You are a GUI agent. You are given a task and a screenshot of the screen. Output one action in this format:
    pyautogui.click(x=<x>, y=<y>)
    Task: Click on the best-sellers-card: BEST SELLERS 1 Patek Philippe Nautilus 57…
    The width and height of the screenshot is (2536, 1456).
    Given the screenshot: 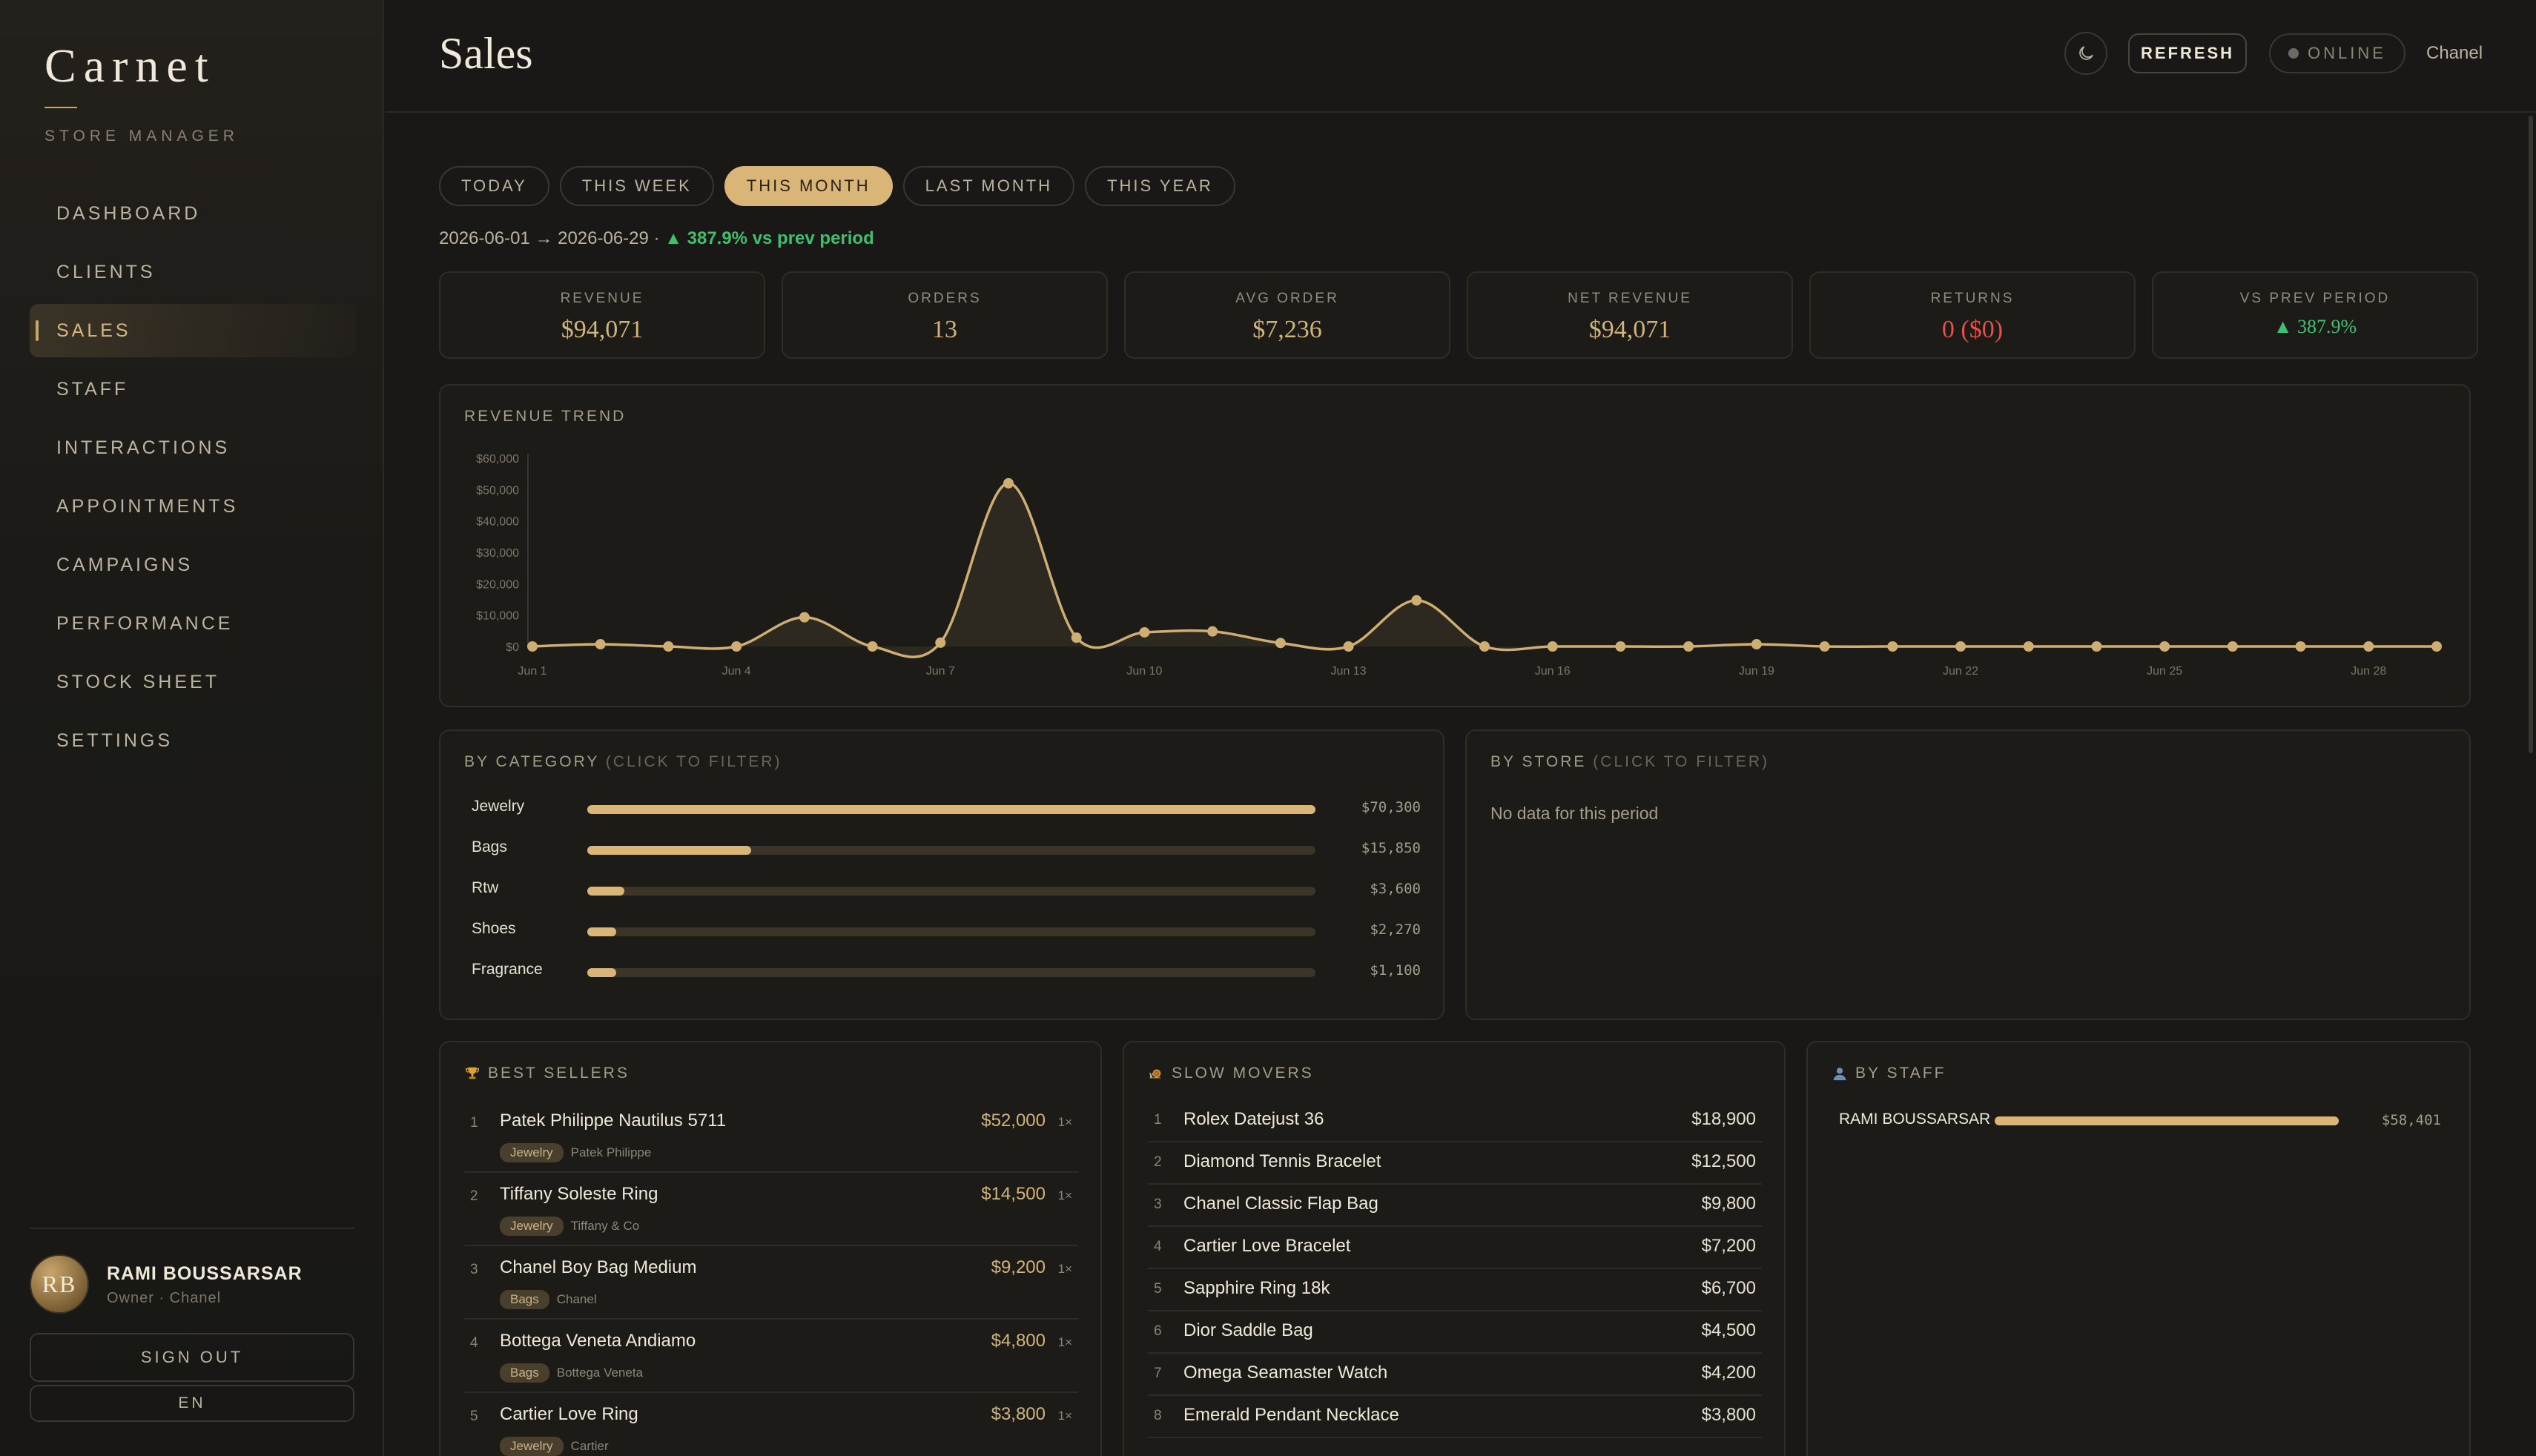 What is the action you would take?
    pyautogui.click(x=771, y=1248)
    